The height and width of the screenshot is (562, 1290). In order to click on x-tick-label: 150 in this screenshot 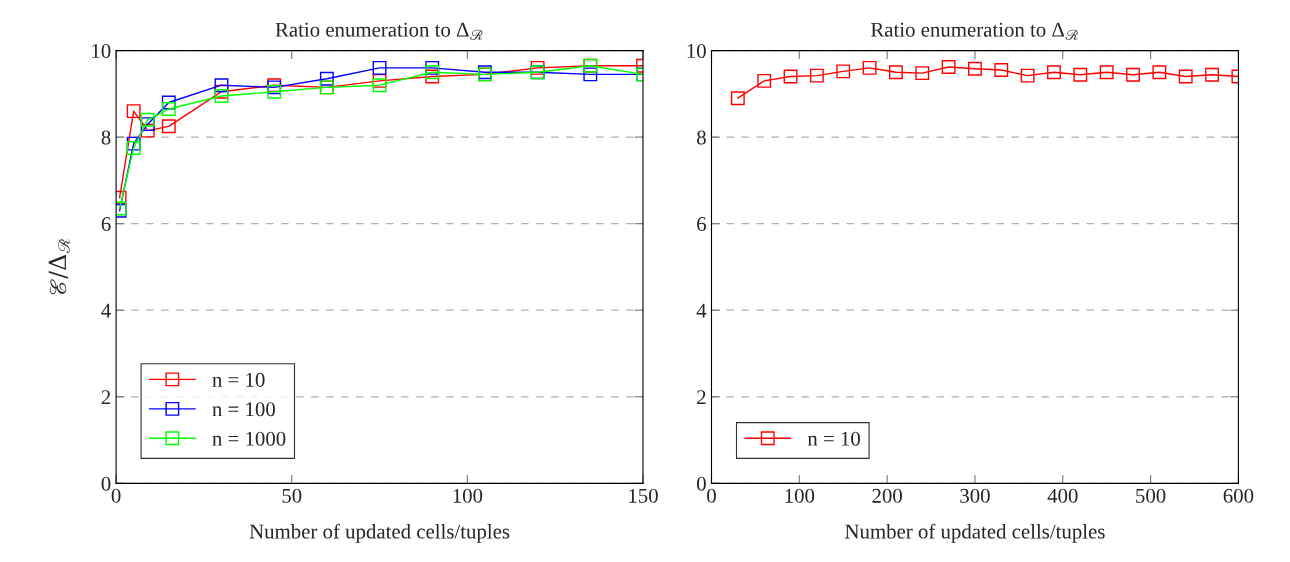, I will do `click(643, 495)`.